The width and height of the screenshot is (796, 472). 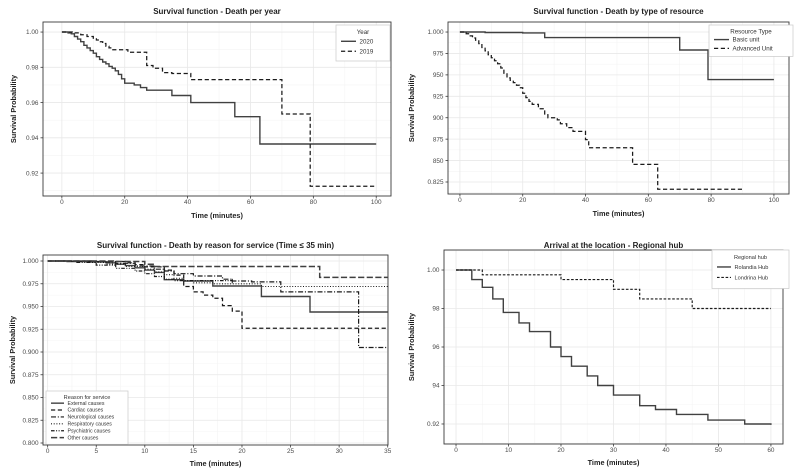 What do you see at coordinates (31, 352) in the screenshot?
I see `y-tick-label: 0.900` at bounding box center [31, 352].